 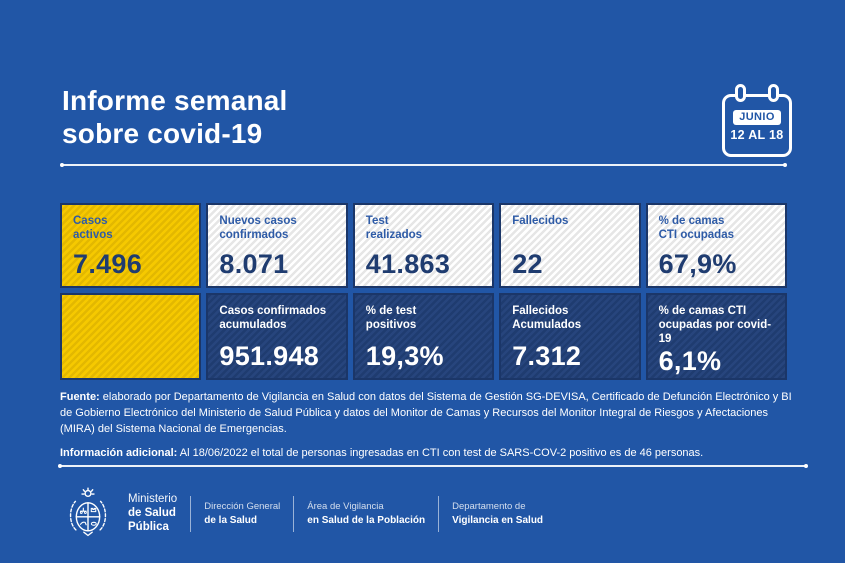 I want to click on ministry-line3: Pública, so click(x=148, y=526).